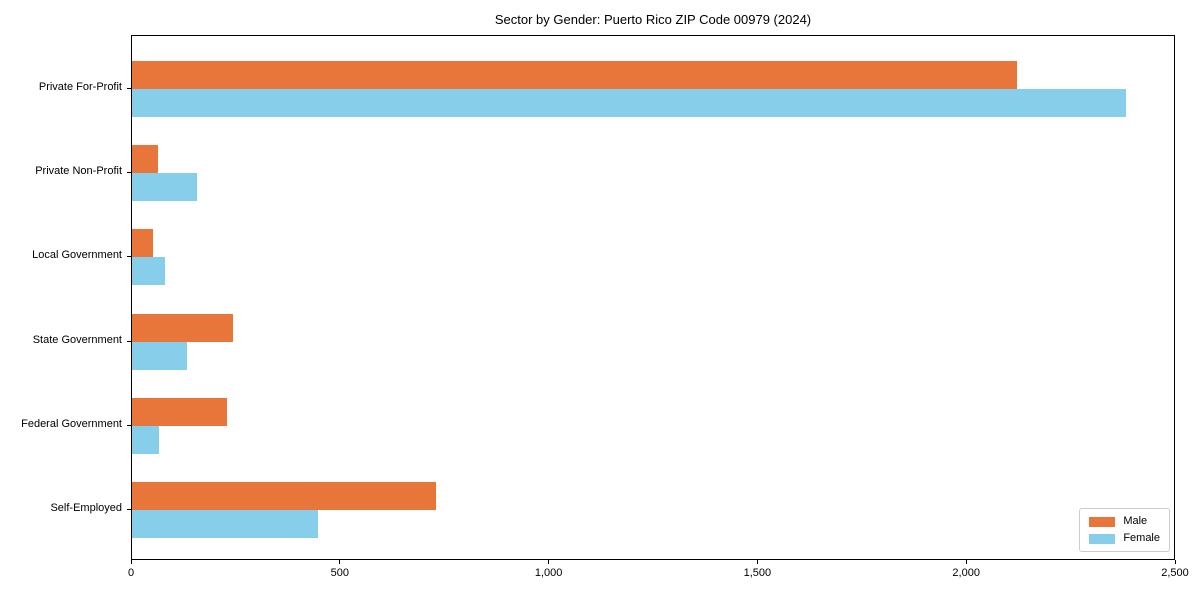 The height and width of the screenshot is (600, 1200). What do you see at coordinates (131, 573) in the screenshot?
I see `x-axis-tick-label: 0` at bounding box center [131, 573].